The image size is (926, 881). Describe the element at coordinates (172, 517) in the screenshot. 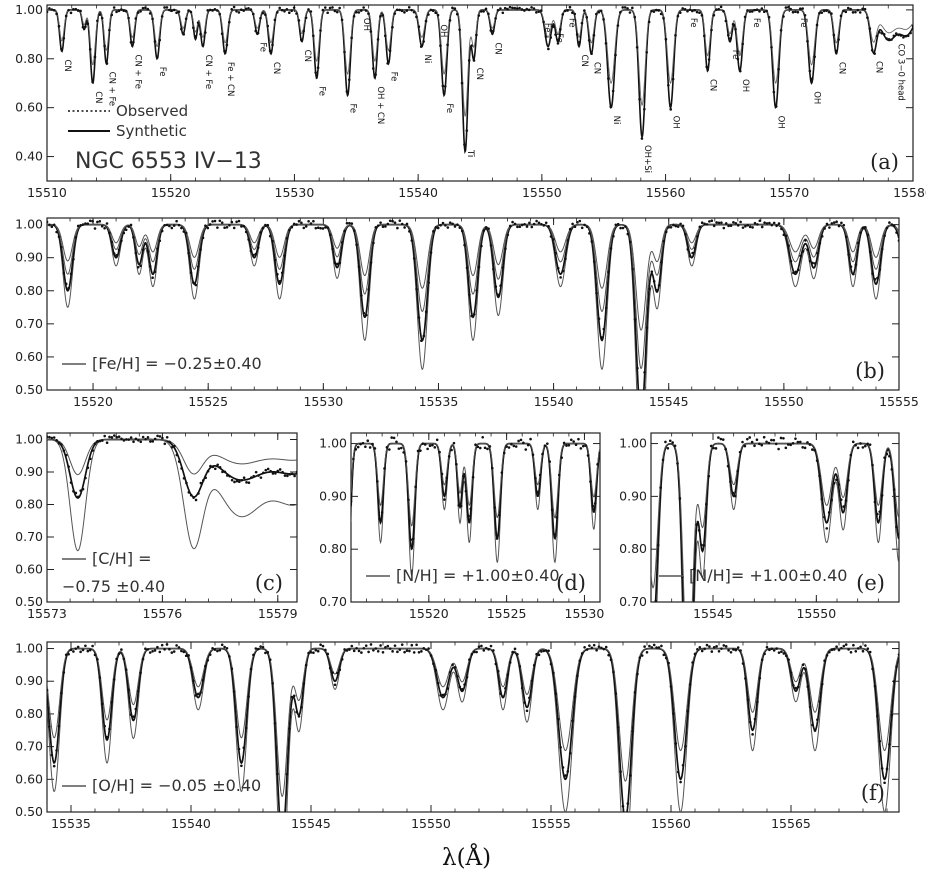

I see `panel-frame` at that location.